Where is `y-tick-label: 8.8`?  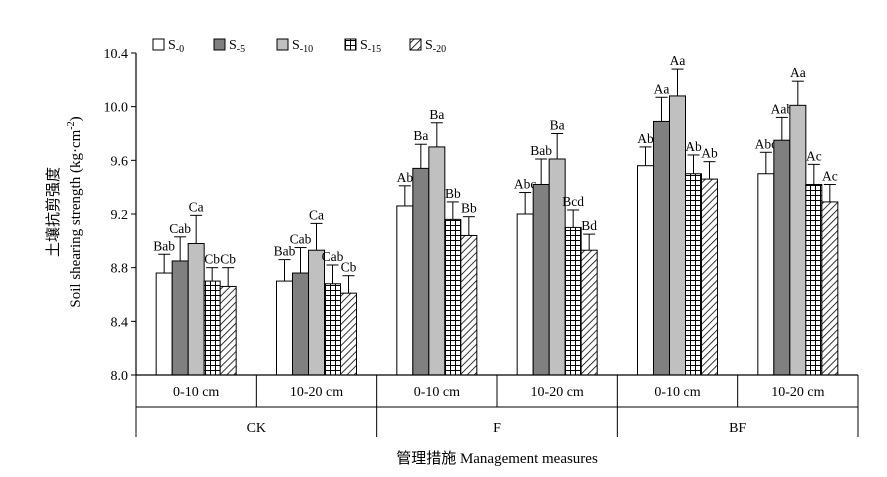 y-tick-label: 8.8 is located at coordinates (120, 269).